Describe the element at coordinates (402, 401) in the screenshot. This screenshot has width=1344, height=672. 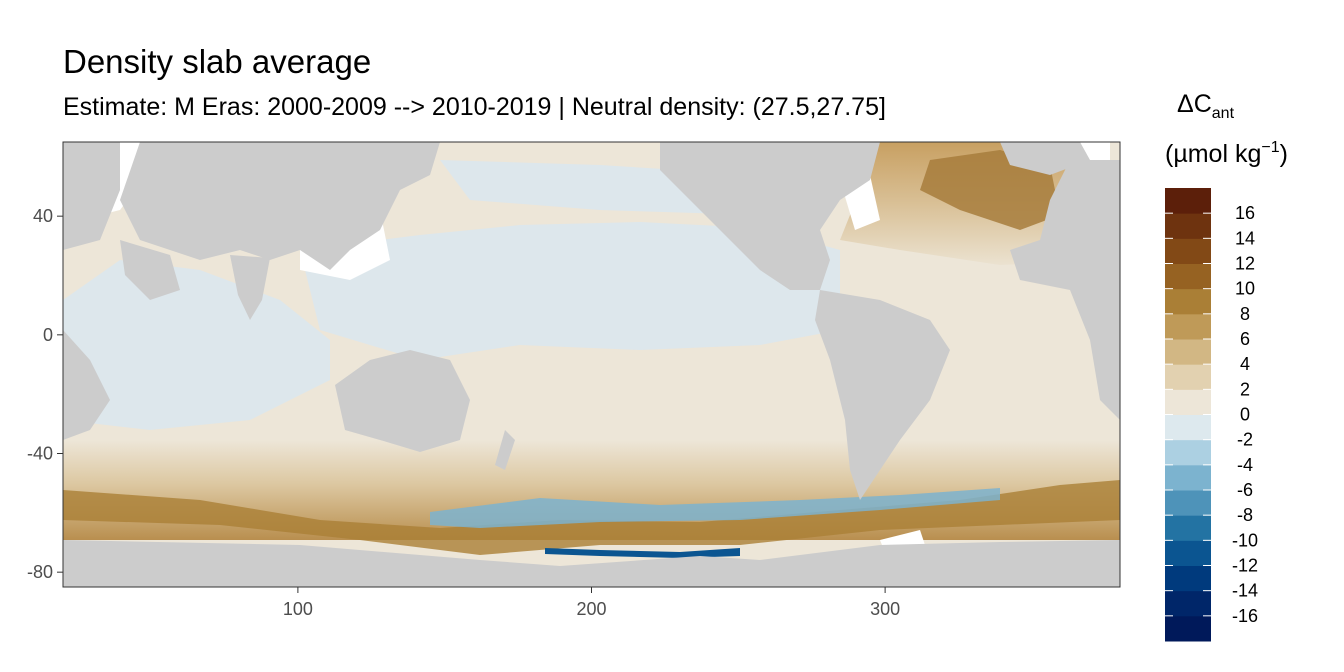
I see `land-australia` at that location.